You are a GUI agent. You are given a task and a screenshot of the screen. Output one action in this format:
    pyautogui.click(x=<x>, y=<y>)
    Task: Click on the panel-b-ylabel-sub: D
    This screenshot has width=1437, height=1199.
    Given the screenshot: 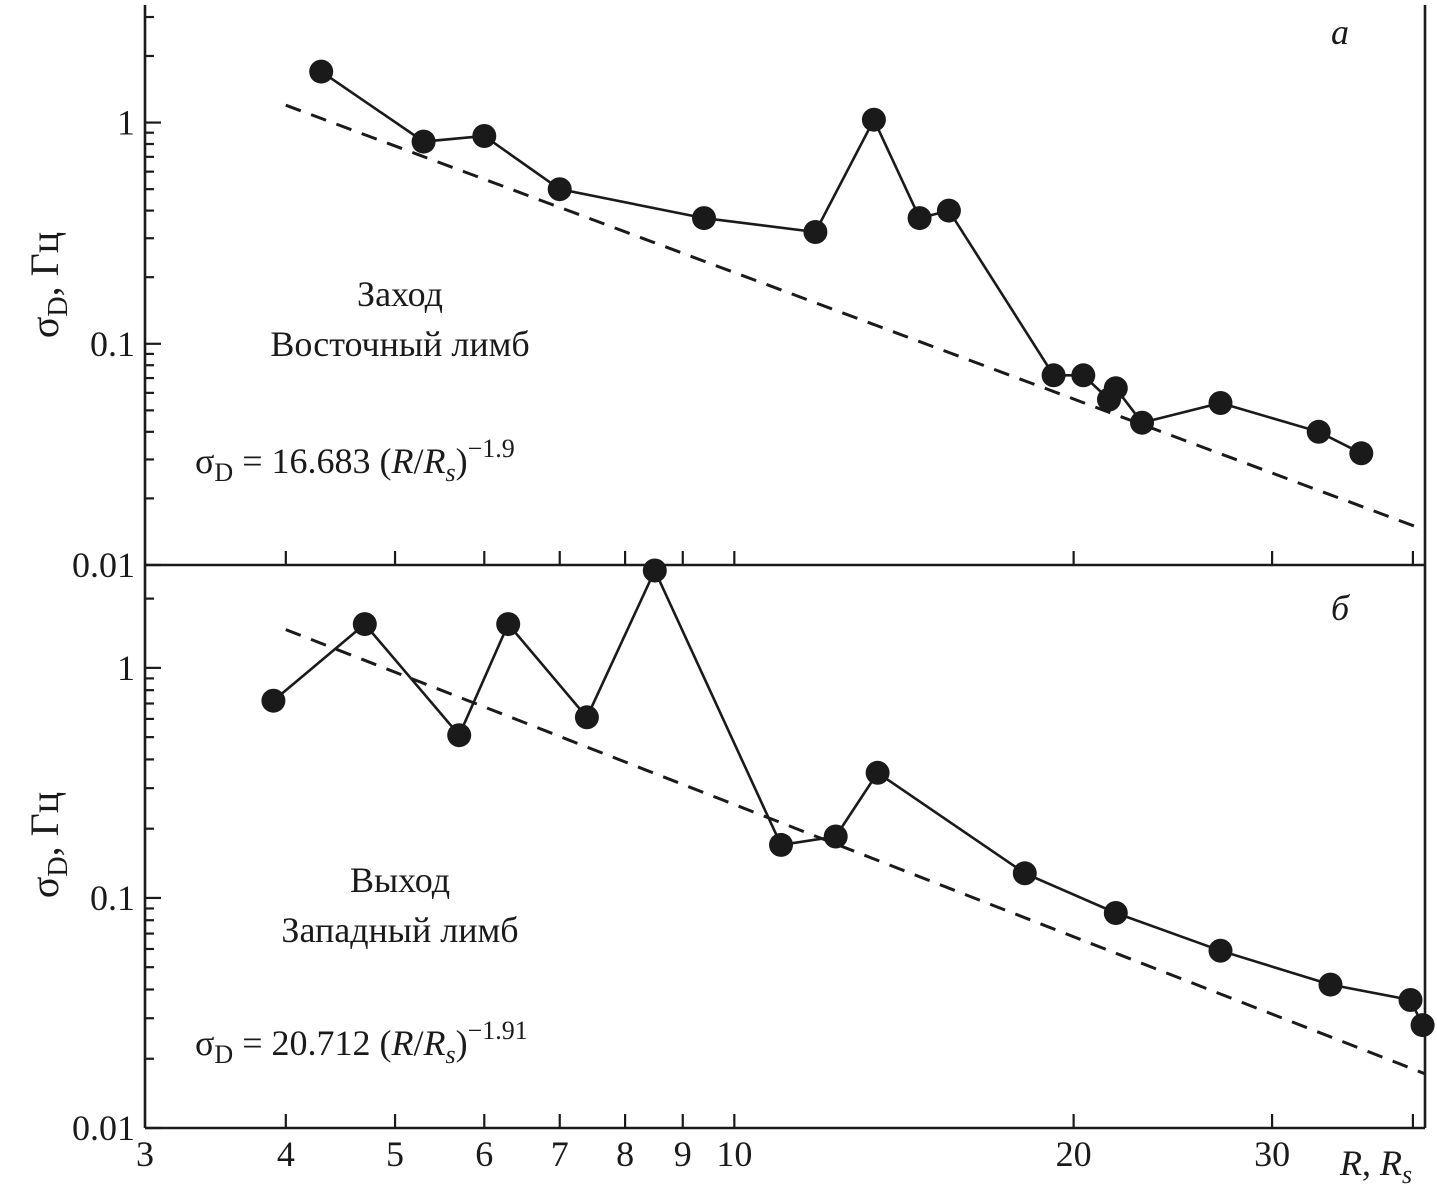 What is the action you would take?
    pyautogui.click(x=58, y=866)
    